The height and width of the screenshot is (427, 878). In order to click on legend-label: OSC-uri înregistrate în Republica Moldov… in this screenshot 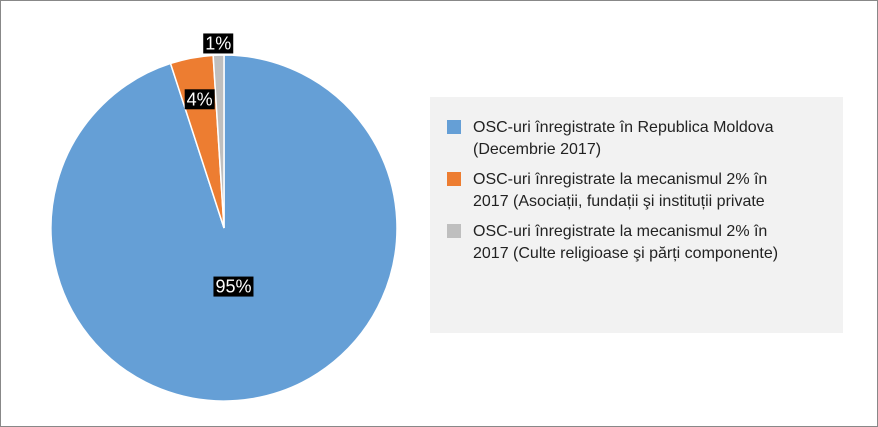, I will do `click(623, 138)`.